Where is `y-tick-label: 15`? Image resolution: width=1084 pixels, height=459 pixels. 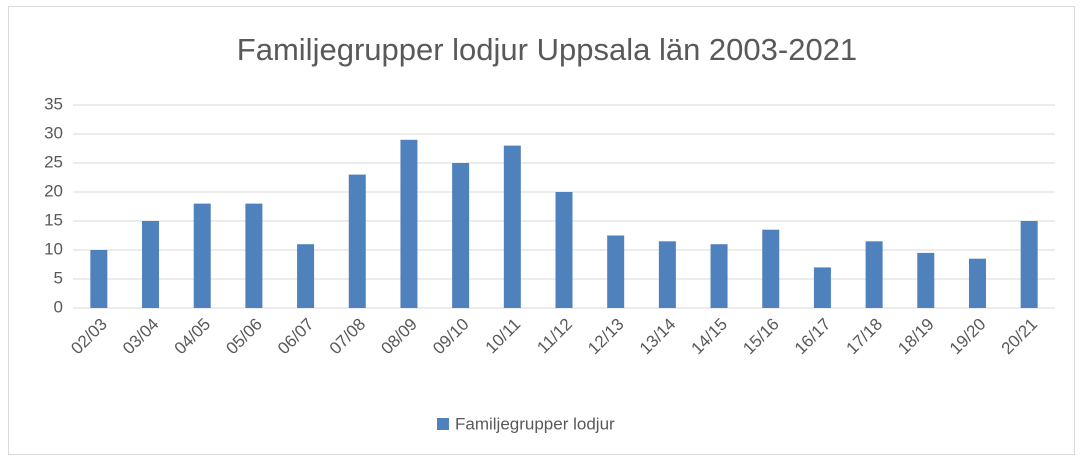 y-tick-label: 15 is located at coordinates (53, 219).